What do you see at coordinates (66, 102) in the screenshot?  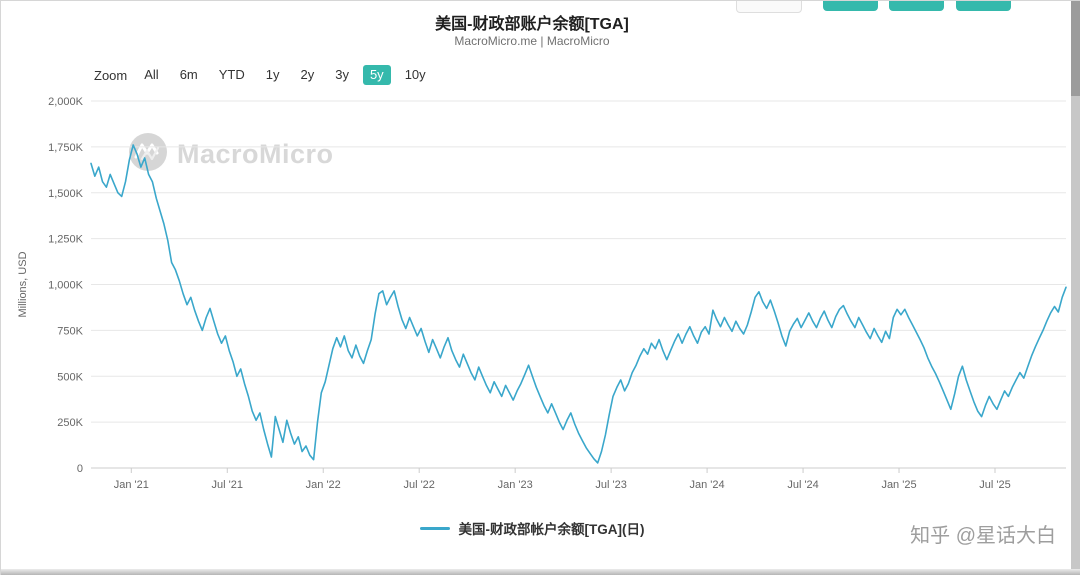 I see `y-tick-label: 2,000K` at bounding box center [66, 102].